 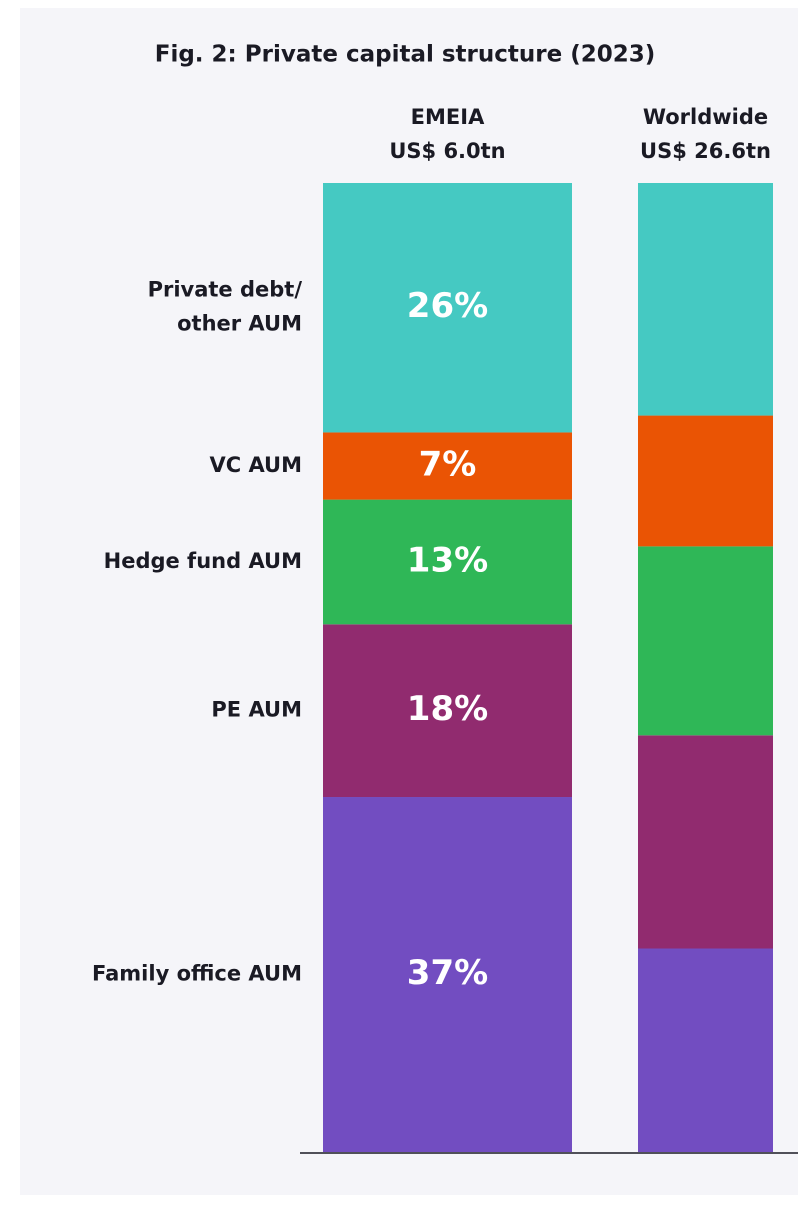 I want to click on value-label: 18%, so click(x=447, y=709).